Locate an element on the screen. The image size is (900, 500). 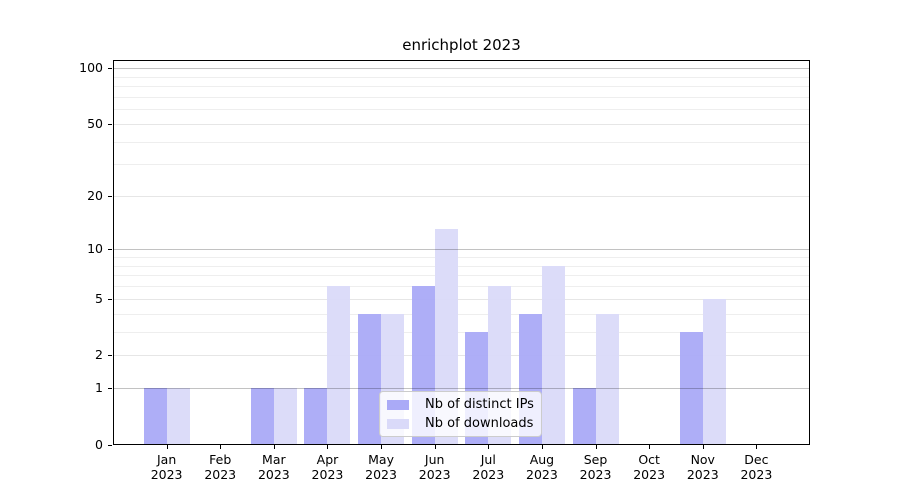
x-tick-label: May 2023 is located at coordinates (381, 467).